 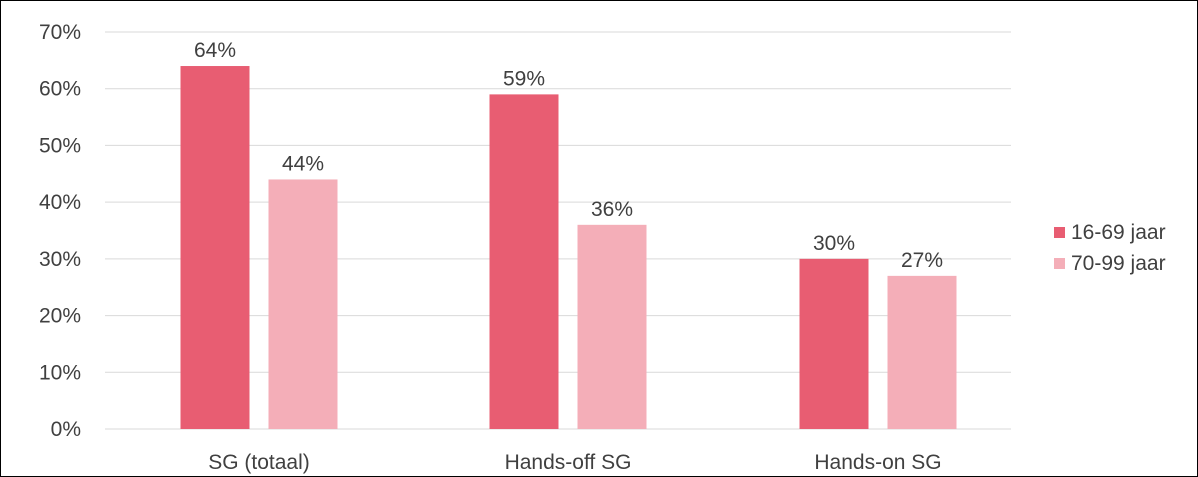 What do you see at coordinates (877, 462) in the screenshot?
I see `category-label: Hands-on SG` at bounding box center [877, 462].